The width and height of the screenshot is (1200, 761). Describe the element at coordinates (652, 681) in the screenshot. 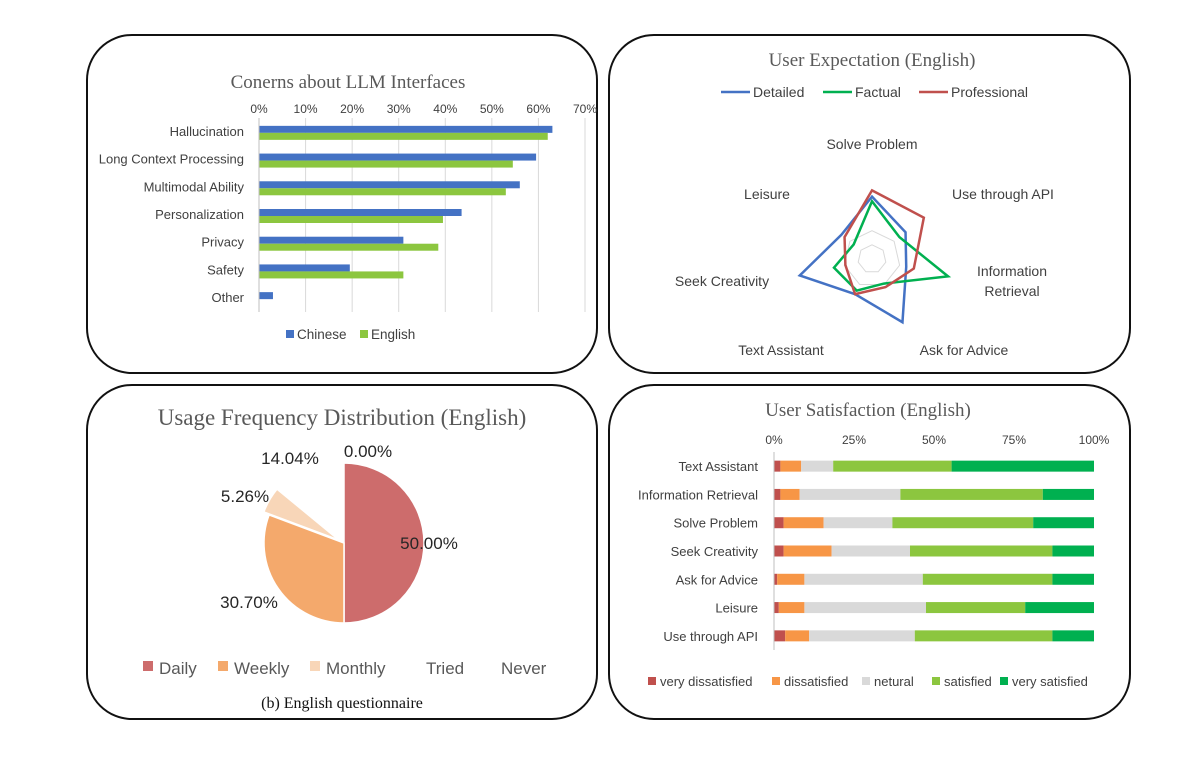

I see `legend-swatch-very-dissatisfied` at that location.